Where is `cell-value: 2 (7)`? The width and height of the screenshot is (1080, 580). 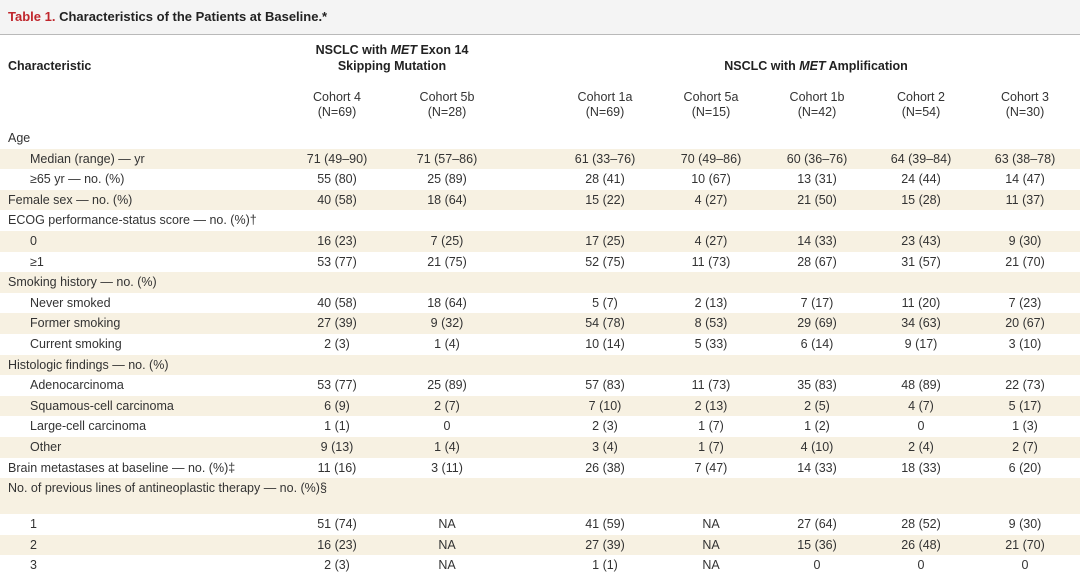 cell-value: 2 (7) is located at coordinates (447, 405).